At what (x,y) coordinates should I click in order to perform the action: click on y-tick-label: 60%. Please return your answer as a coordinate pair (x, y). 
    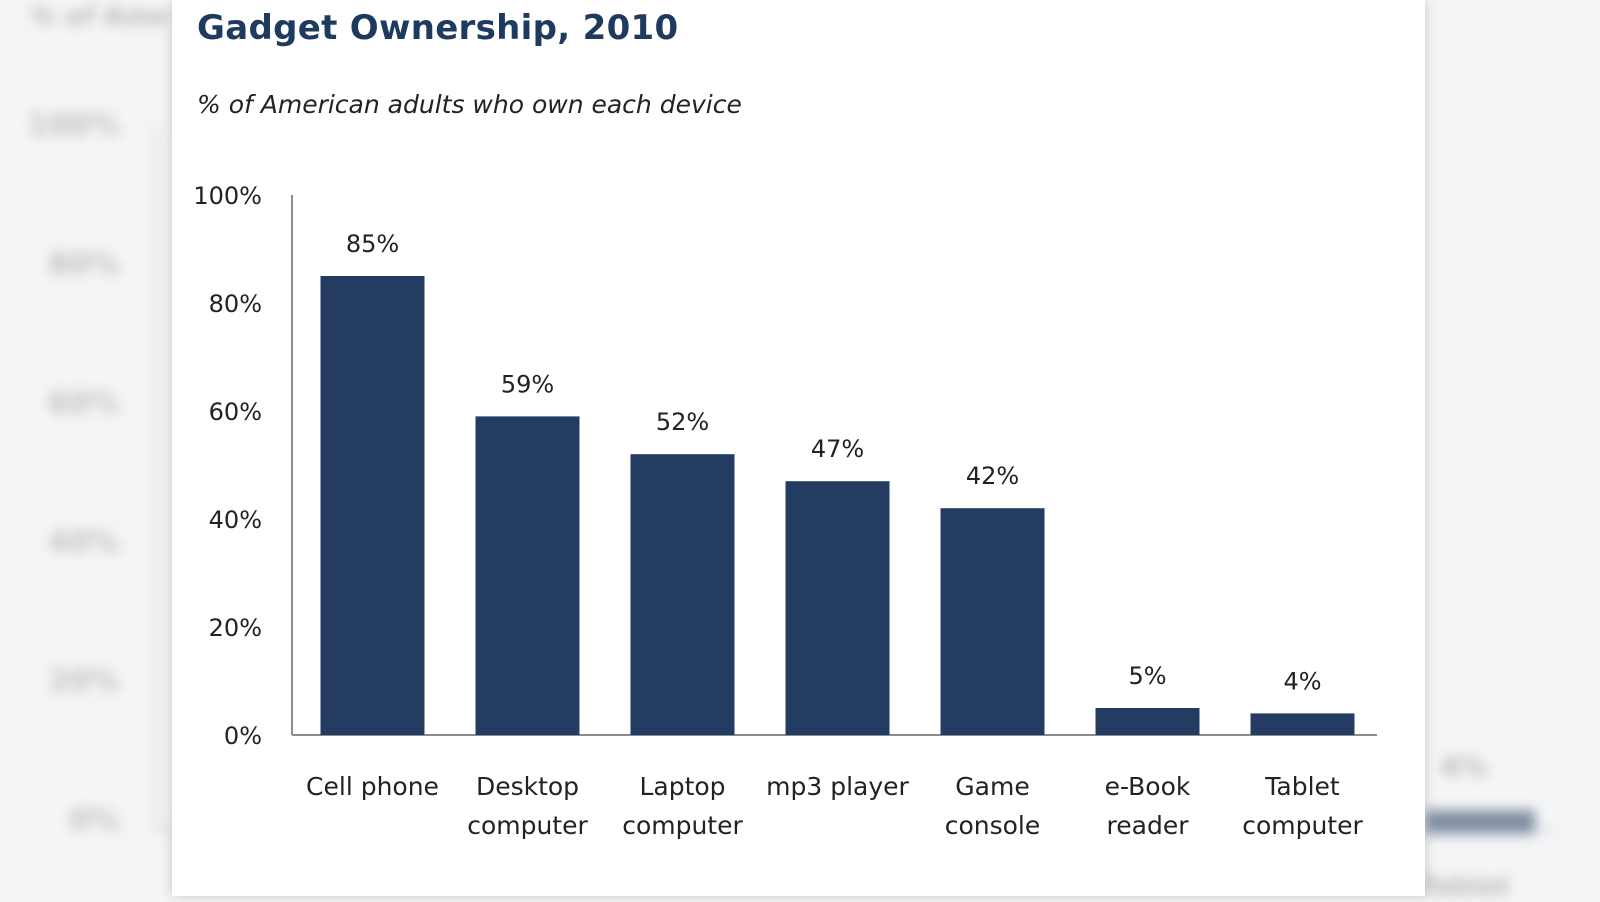
    Looking at the image, I should click on (235, 412).